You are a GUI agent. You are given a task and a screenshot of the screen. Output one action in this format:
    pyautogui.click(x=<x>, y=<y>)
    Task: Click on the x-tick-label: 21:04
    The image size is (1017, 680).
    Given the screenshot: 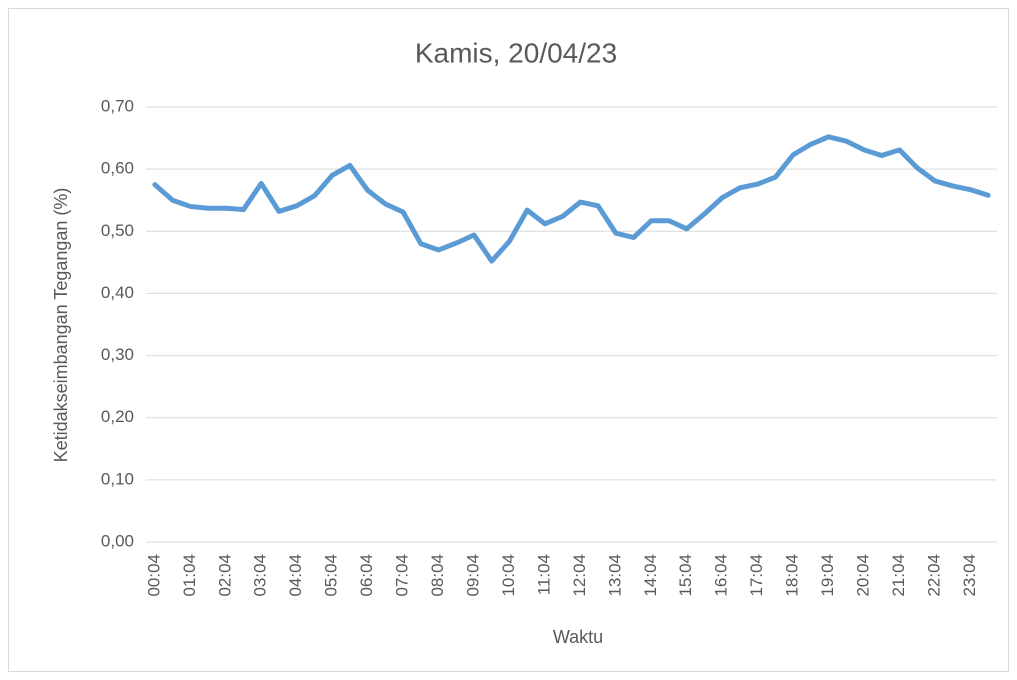 What is the action you would take?
    pyautogui.click(x=898, y=575)
    